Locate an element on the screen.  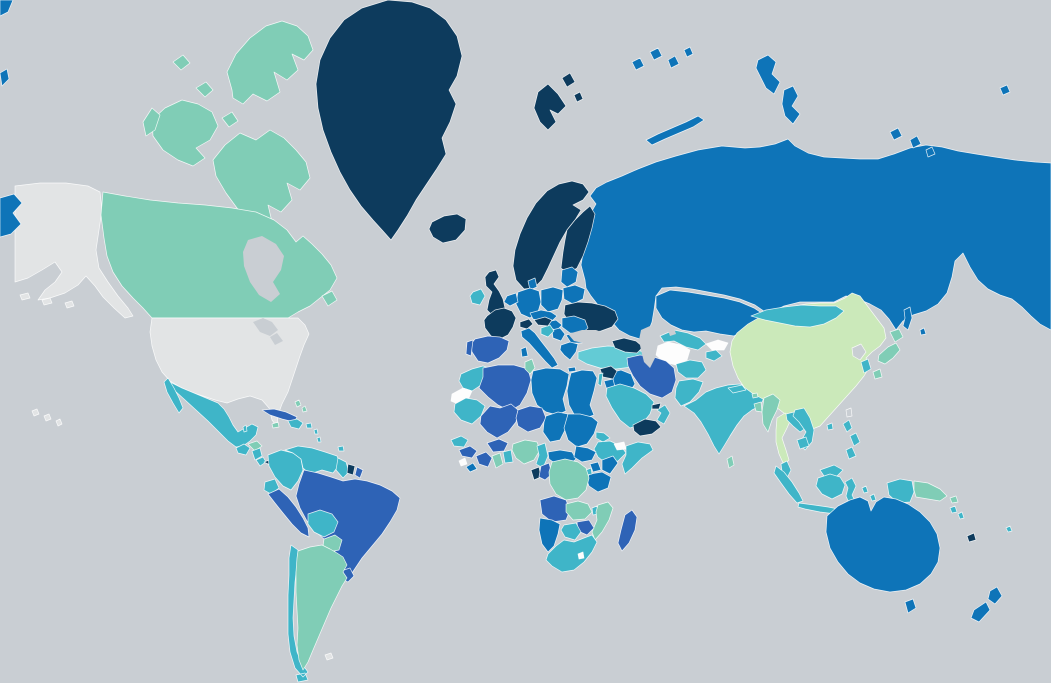
region-fiji is located at coordinates (1009, 529).